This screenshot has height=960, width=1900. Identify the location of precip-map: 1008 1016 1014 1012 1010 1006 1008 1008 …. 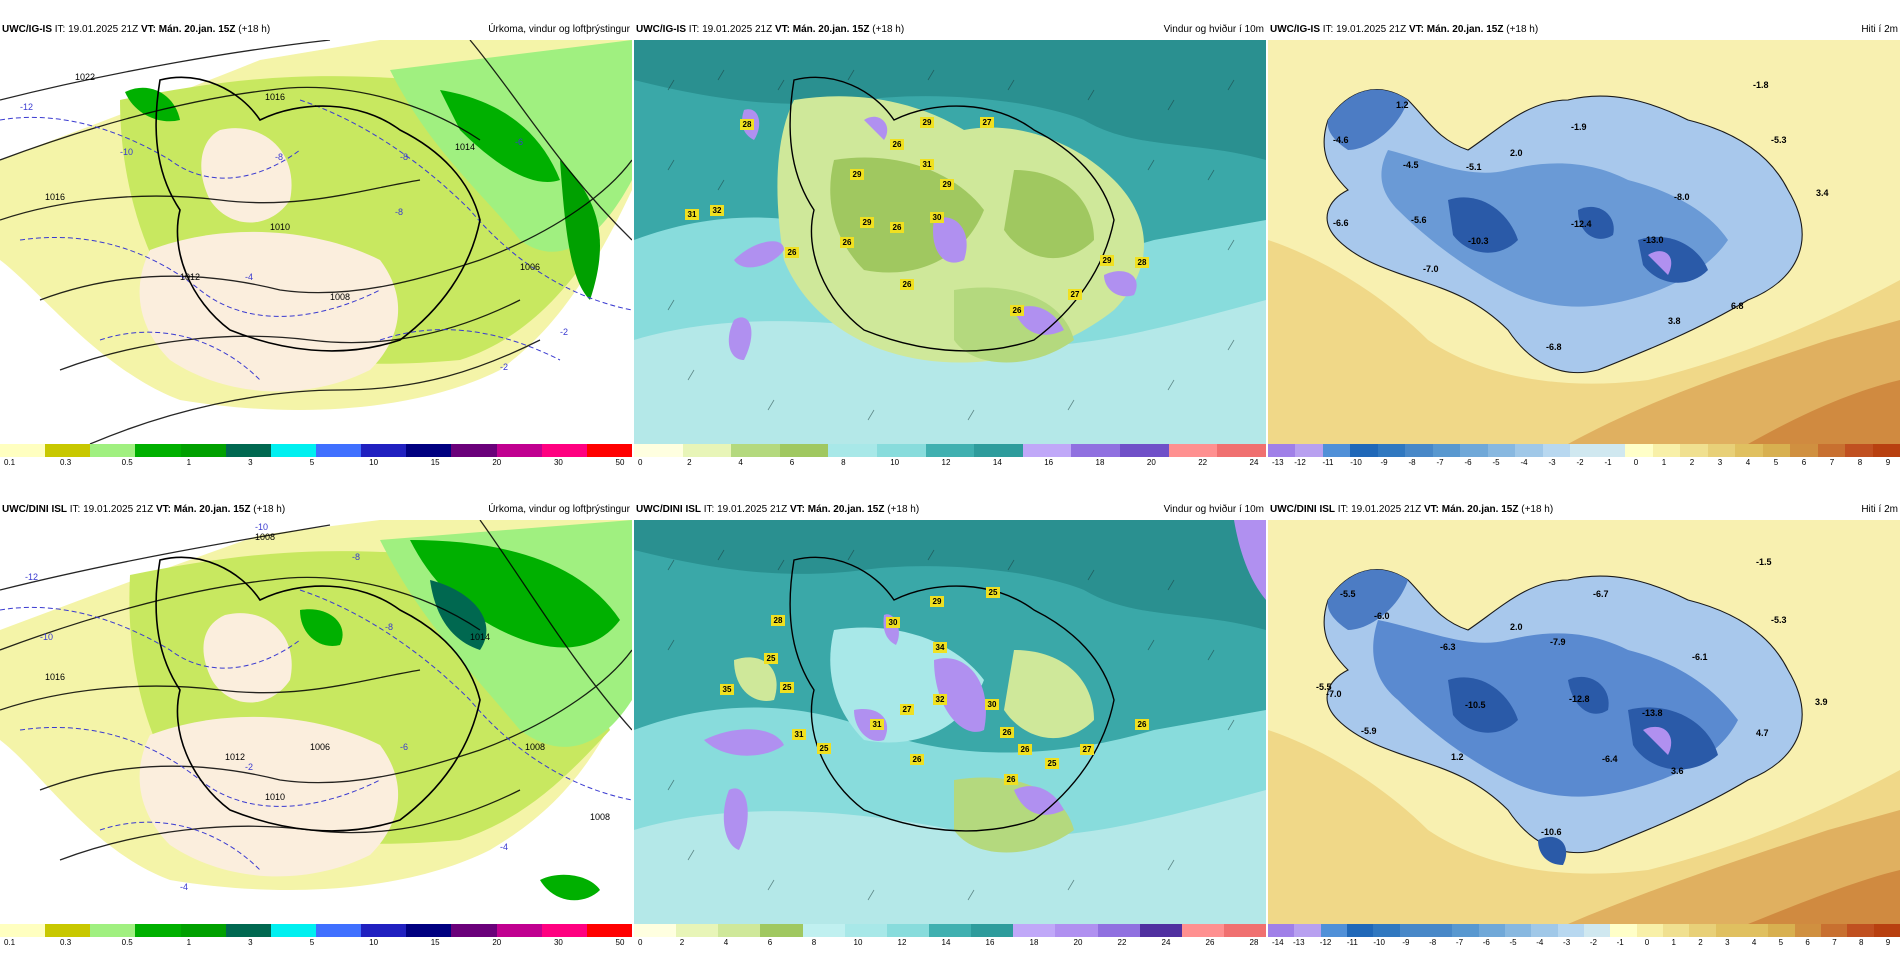
(316, 722).